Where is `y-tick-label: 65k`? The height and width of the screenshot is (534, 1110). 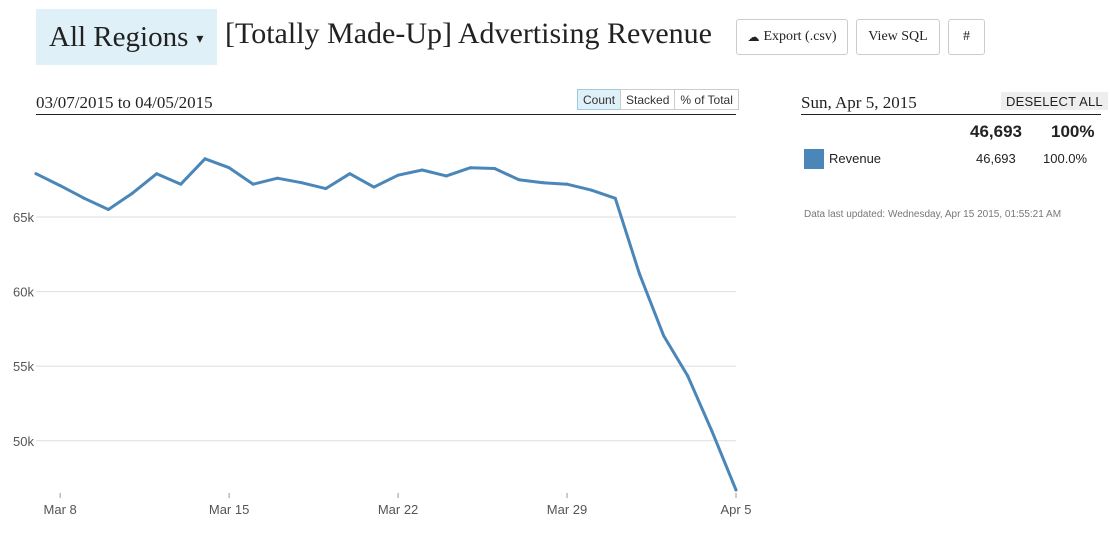 y-tick-label: 65k is located at coordinates (23, 217).